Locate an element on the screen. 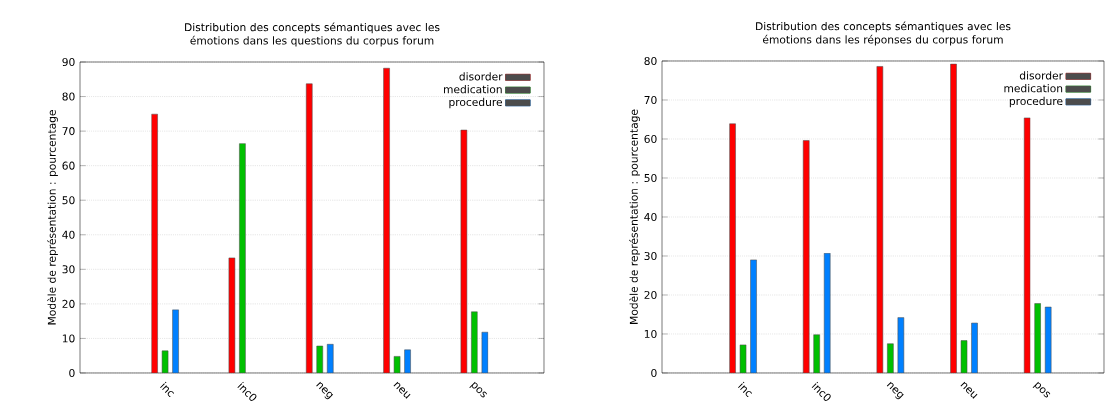 The image size is (1107, 402). chart-title: Distribution des concepts sémantiques avec les émotions dans les questions du corpus forum is located at coordinates (312, 34).